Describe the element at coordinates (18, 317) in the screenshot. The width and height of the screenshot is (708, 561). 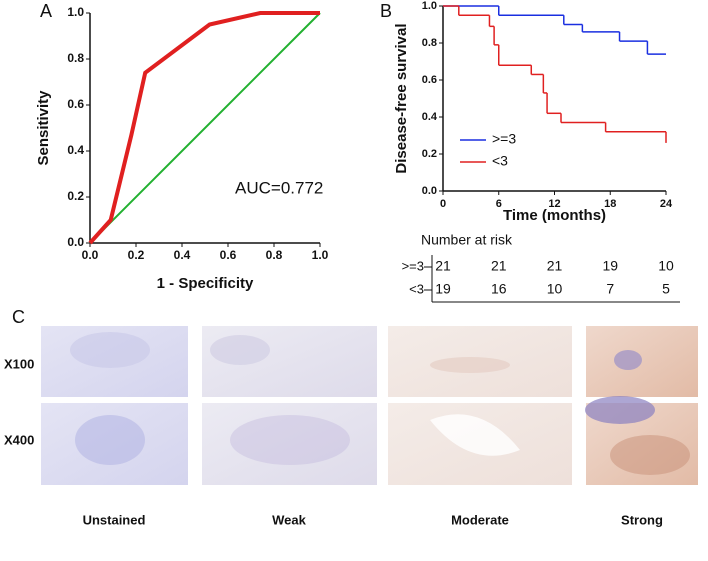
I see `panel-label: C` at that location.